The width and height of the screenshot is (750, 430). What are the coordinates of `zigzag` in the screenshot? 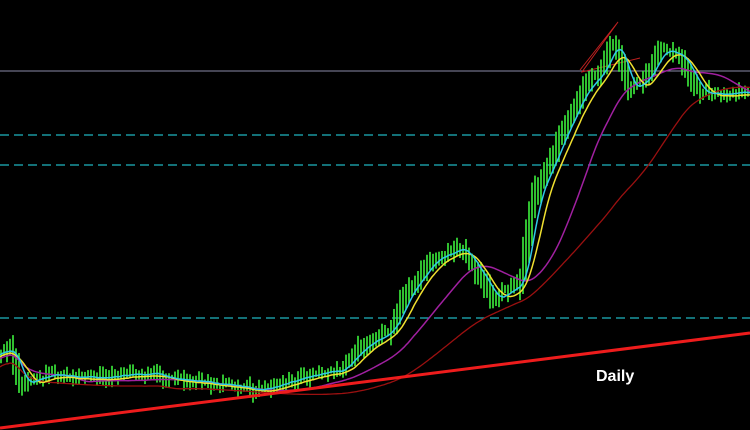 It's located at (610, 47).